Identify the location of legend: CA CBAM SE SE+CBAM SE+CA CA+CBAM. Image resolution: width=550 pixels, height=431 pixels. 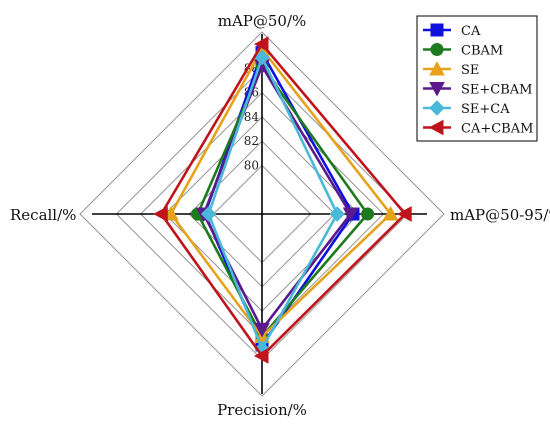
(477, 78).